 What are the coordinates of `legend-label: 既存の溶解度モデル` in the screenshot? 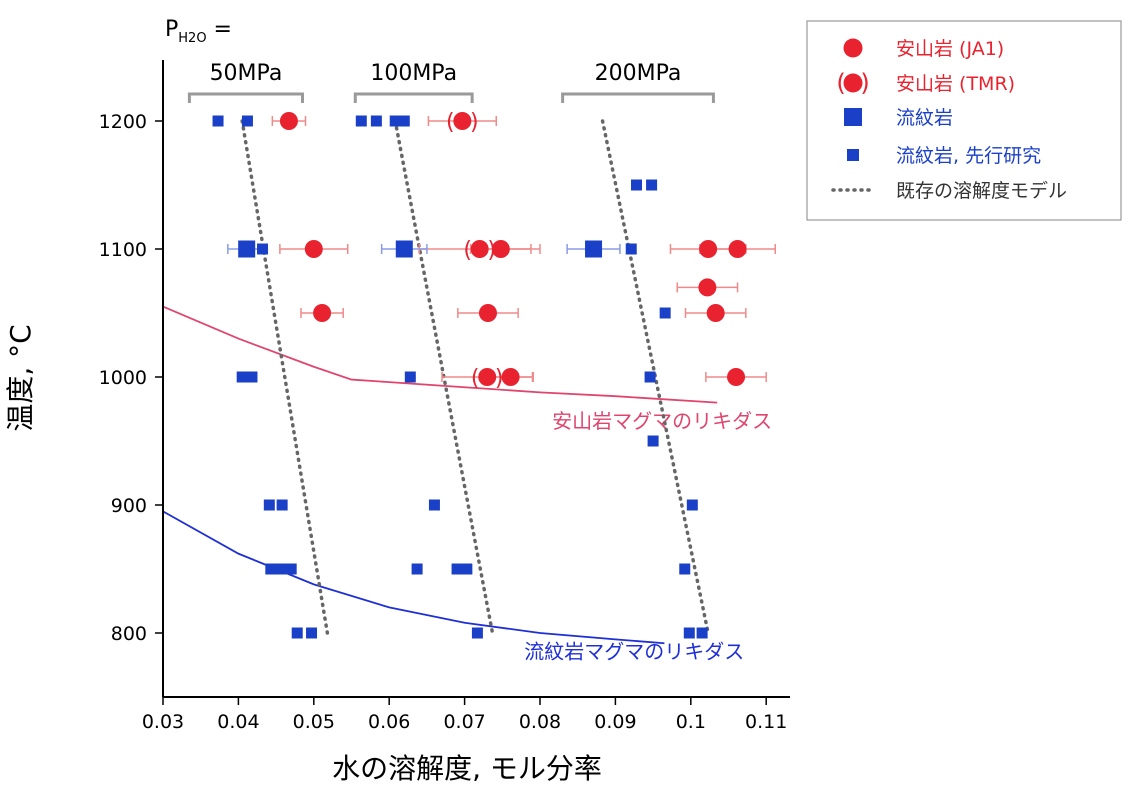 It's located at (981, 191).